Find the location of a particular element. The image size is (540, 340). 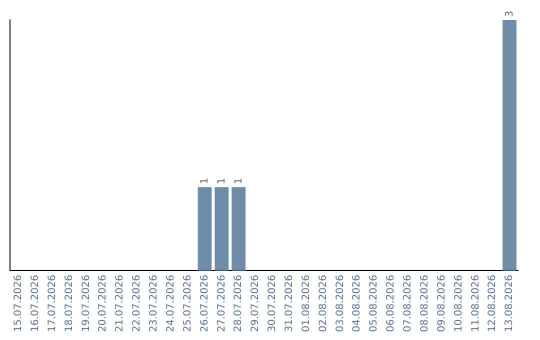

x-tick-label: 10.08.2026 is located at coordinates (458, 303).